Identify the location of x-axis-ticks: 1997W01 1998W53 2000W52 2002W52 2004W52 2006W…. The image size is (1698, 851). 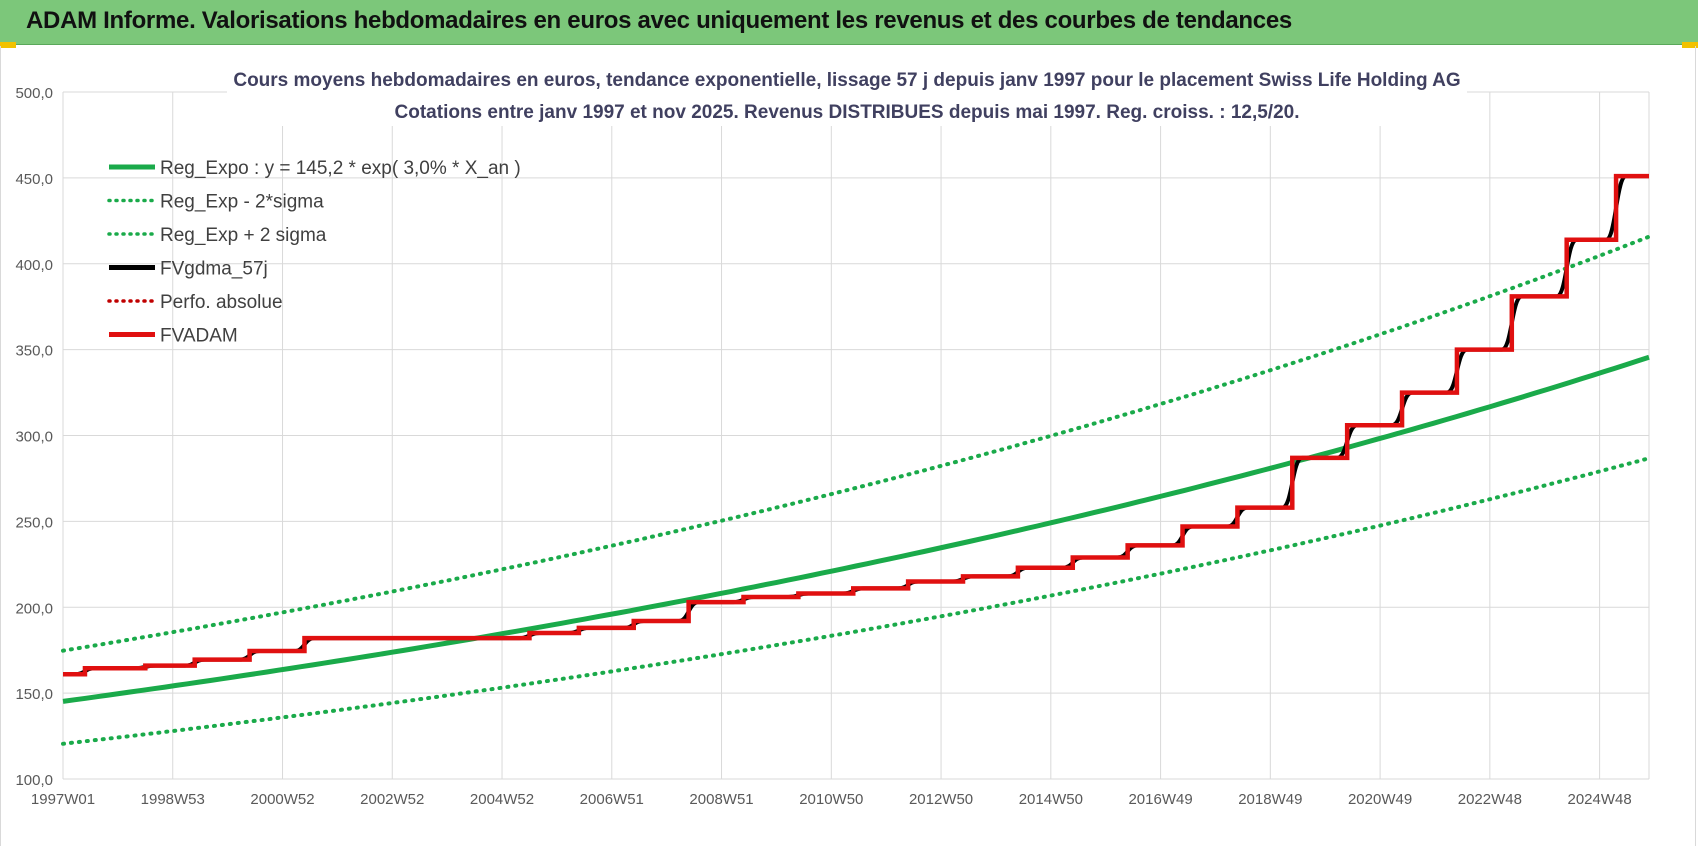
(831, 799).